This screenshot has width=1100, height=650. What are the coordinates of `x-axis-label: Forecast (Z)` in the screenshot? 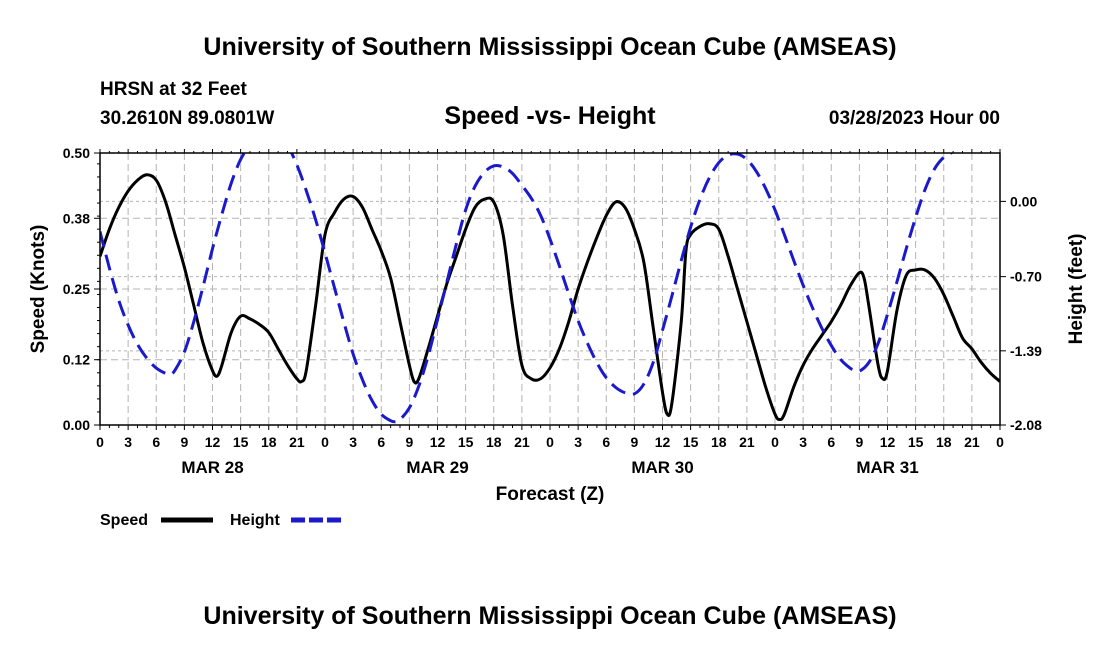 It's located at (550, 494).